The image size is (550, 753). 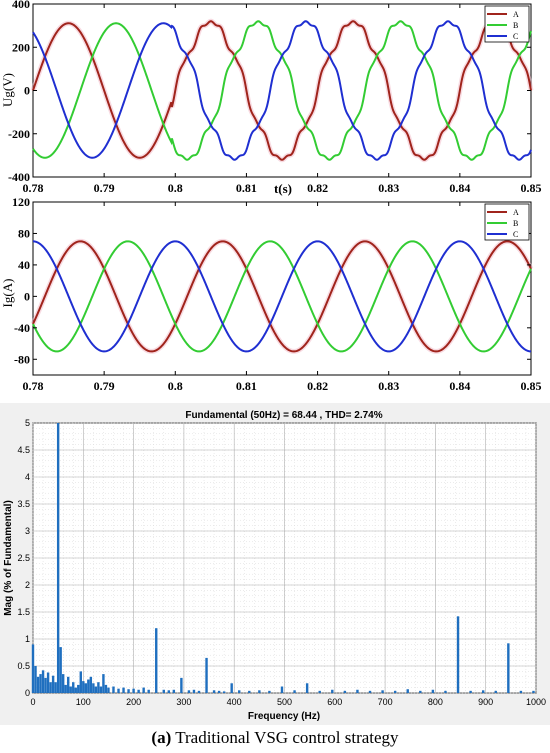 What do you see at coordinates (22, 359) in the screenshot?
I see `current-ytick-label: -80` at bounding box center [22, 359].